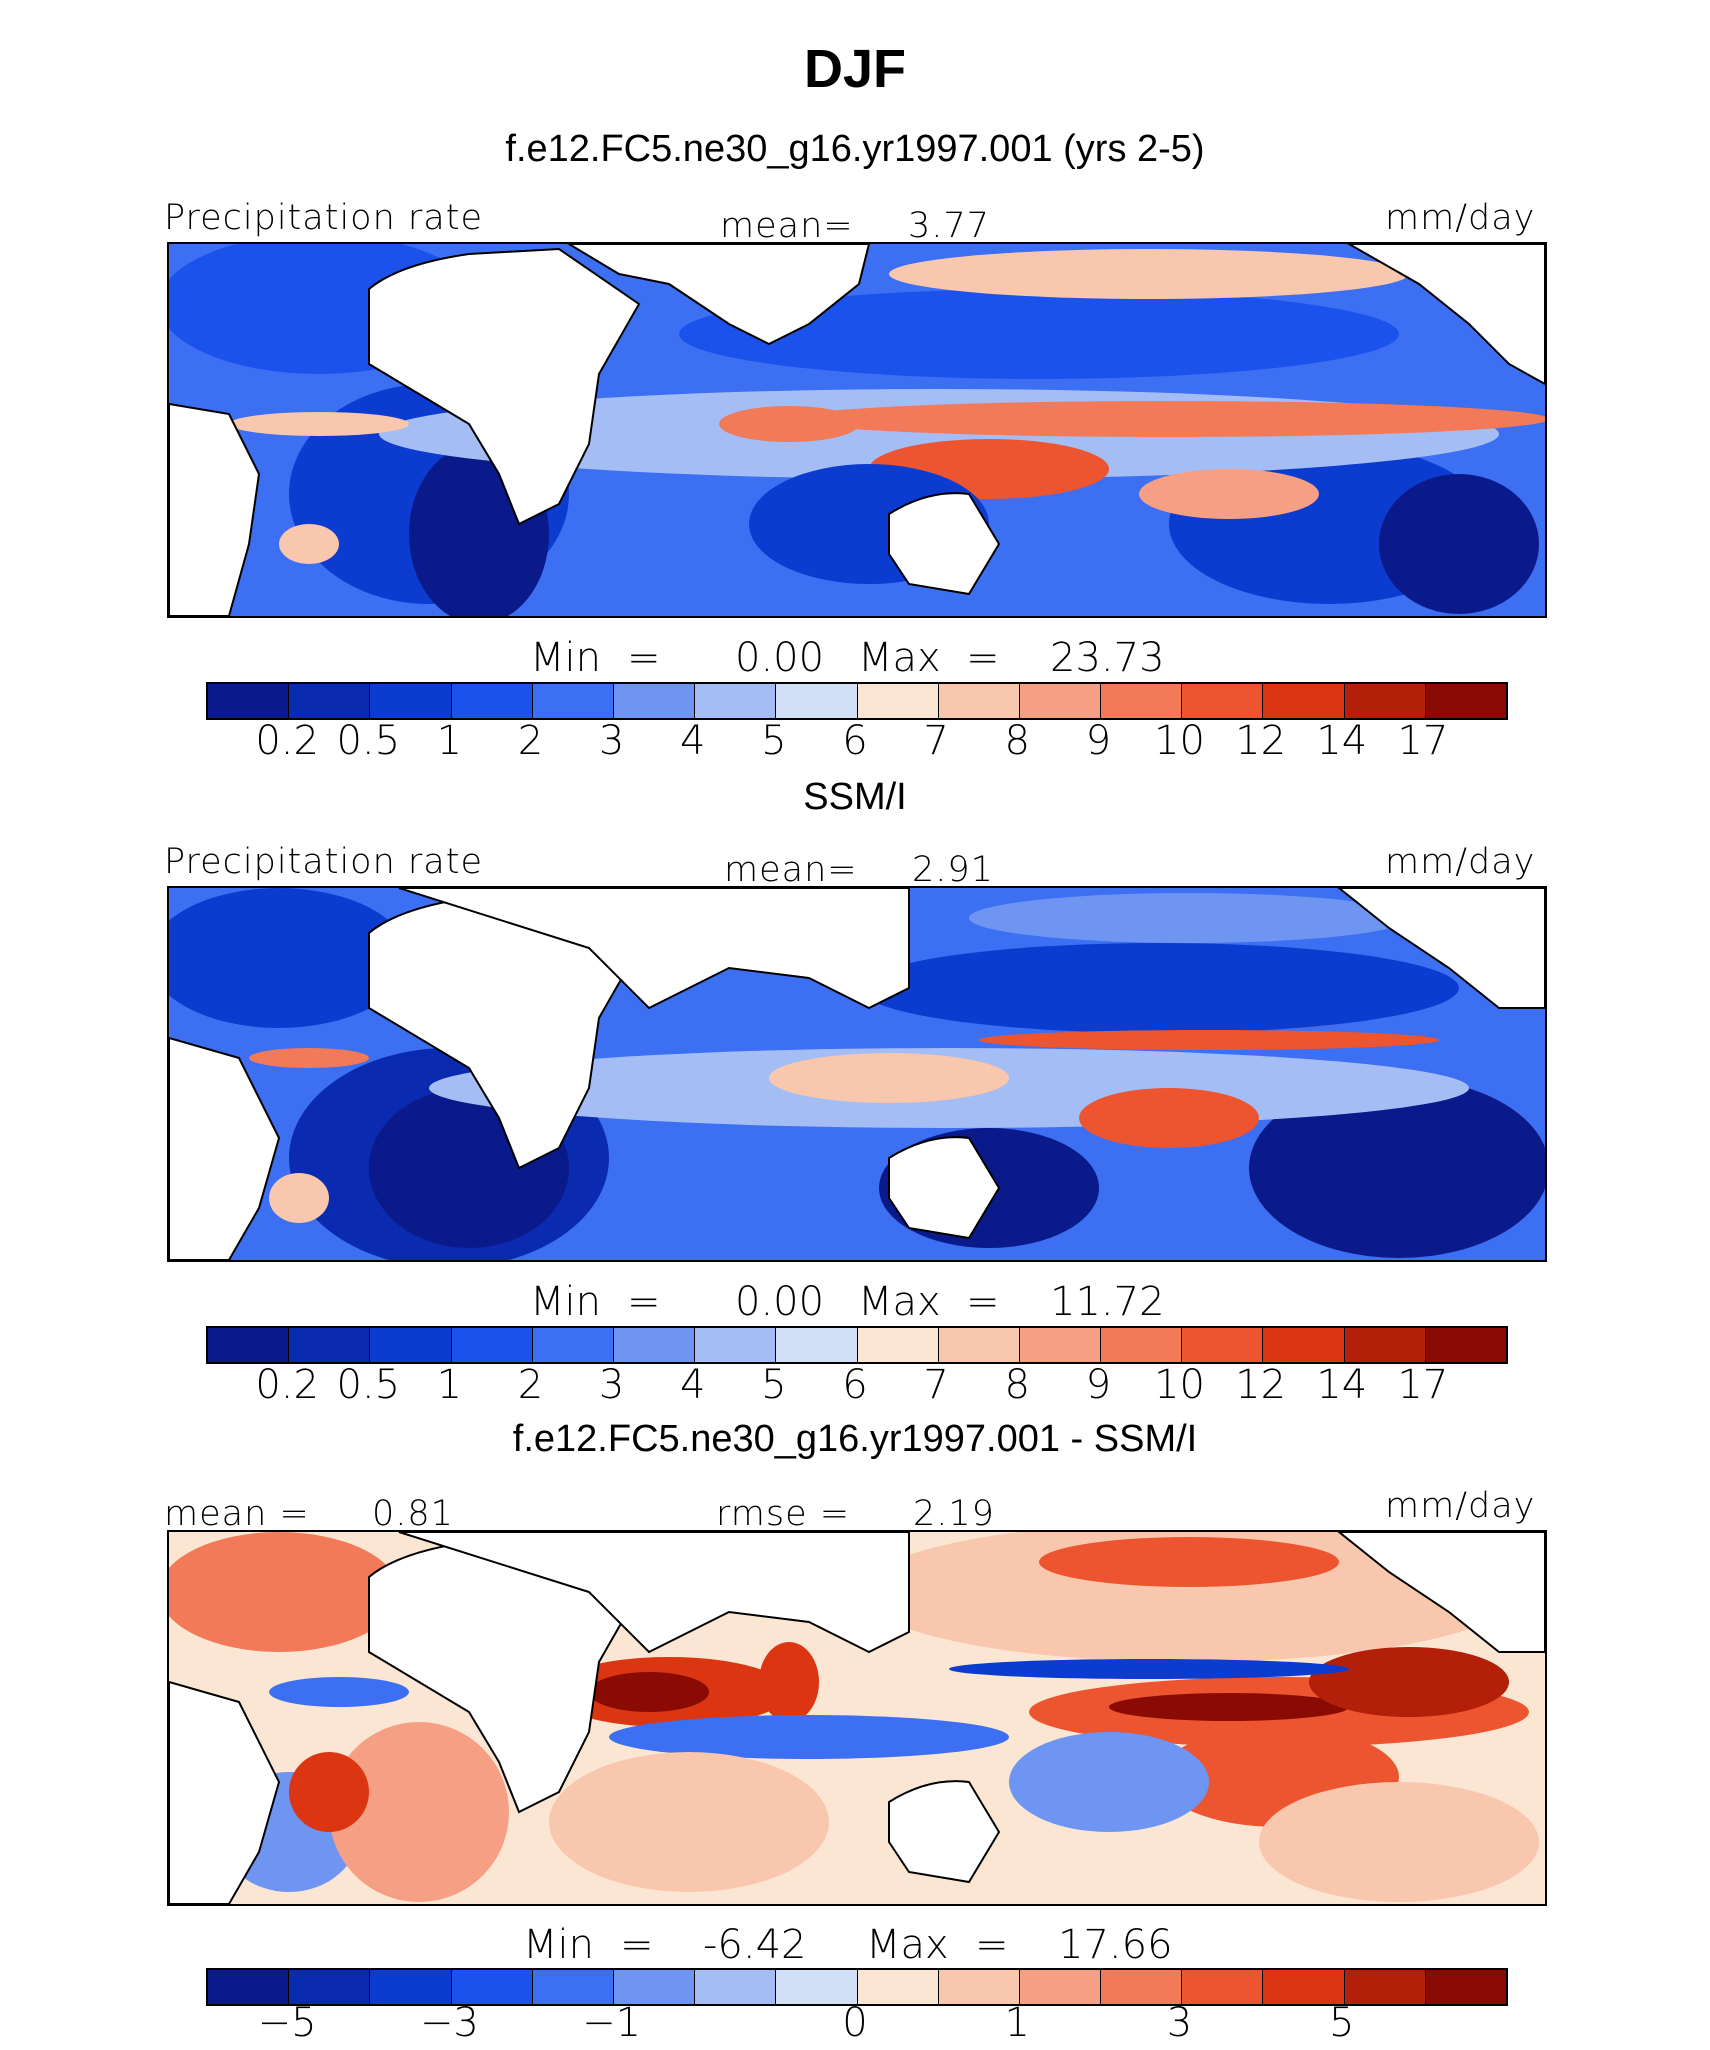 Image resolution: width=1710 pixels, height=2050 pixels. I want to click on panel3-min-eq: =, so click(637, 1945).